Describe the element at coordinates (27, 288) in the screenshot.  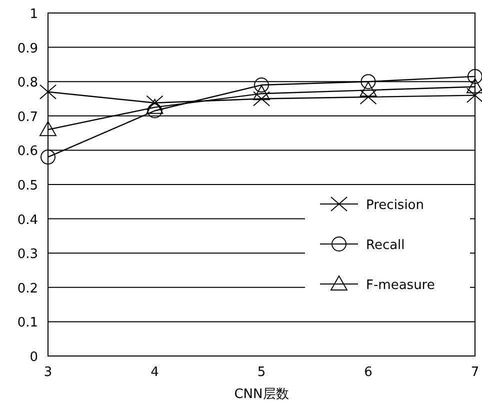
I see `y-tick-label: 0.2` at that location.